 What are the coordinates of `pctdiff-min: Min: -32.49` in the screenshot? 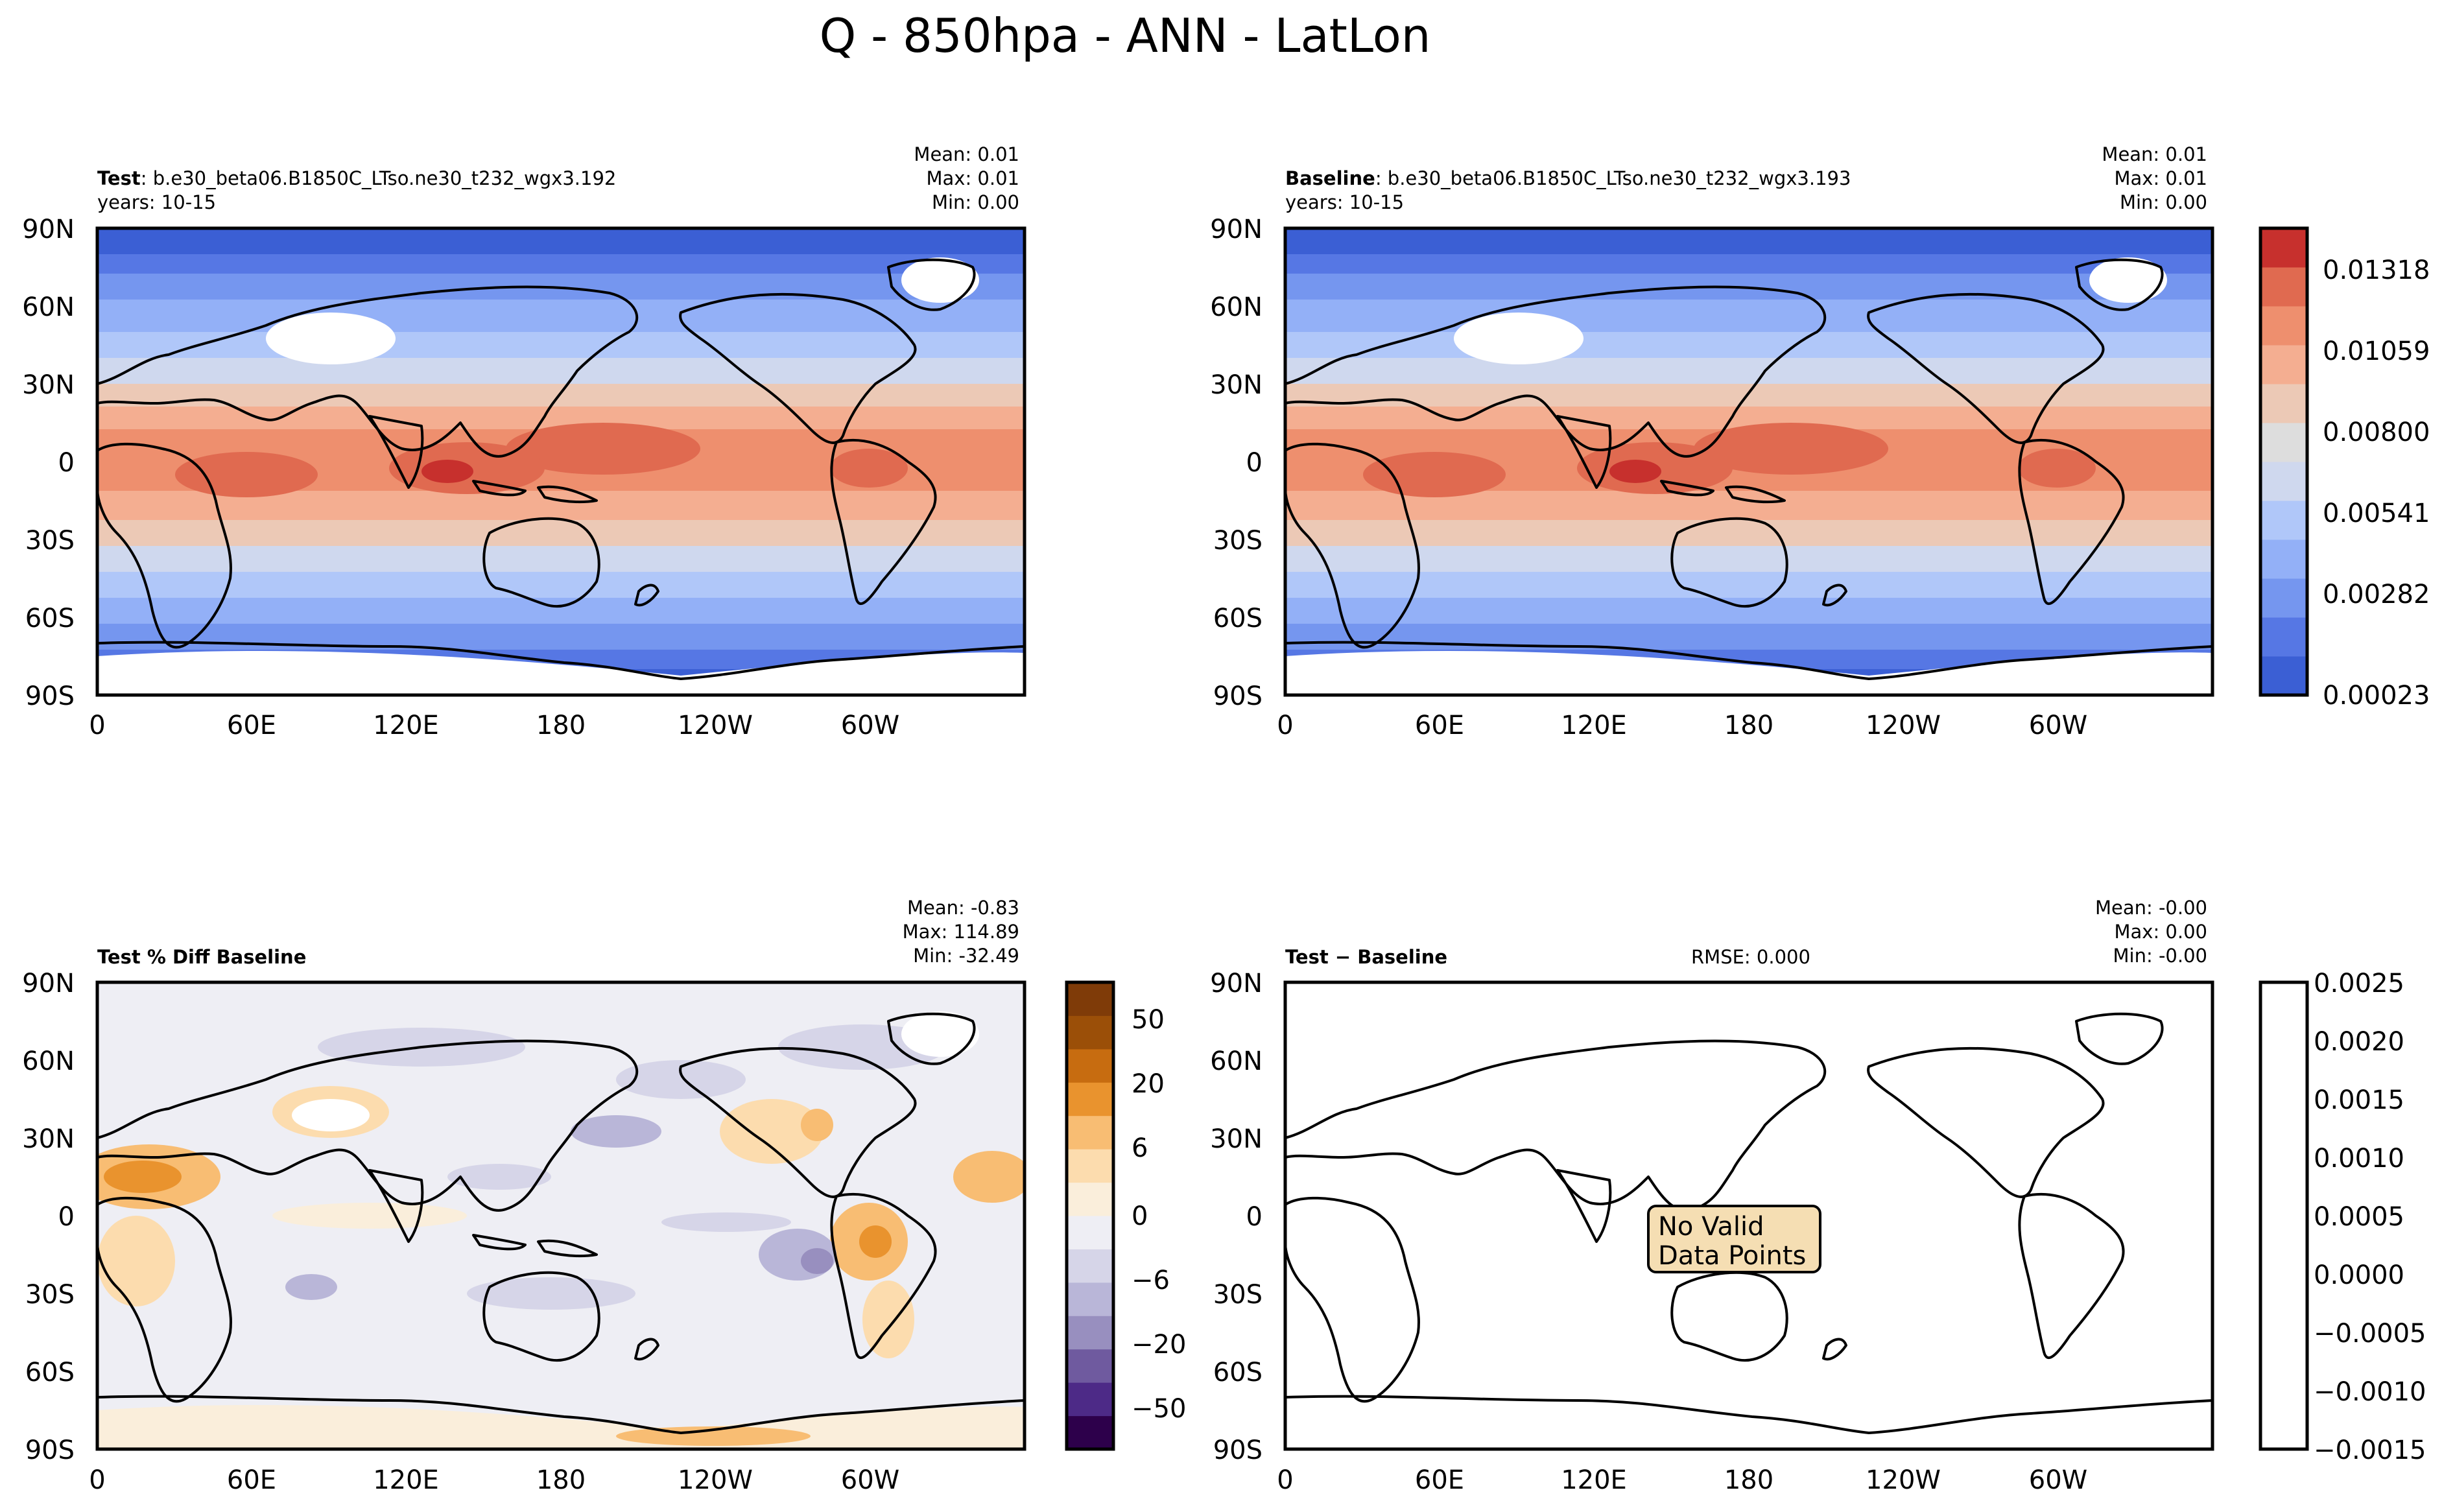 It's located at (966, 956).